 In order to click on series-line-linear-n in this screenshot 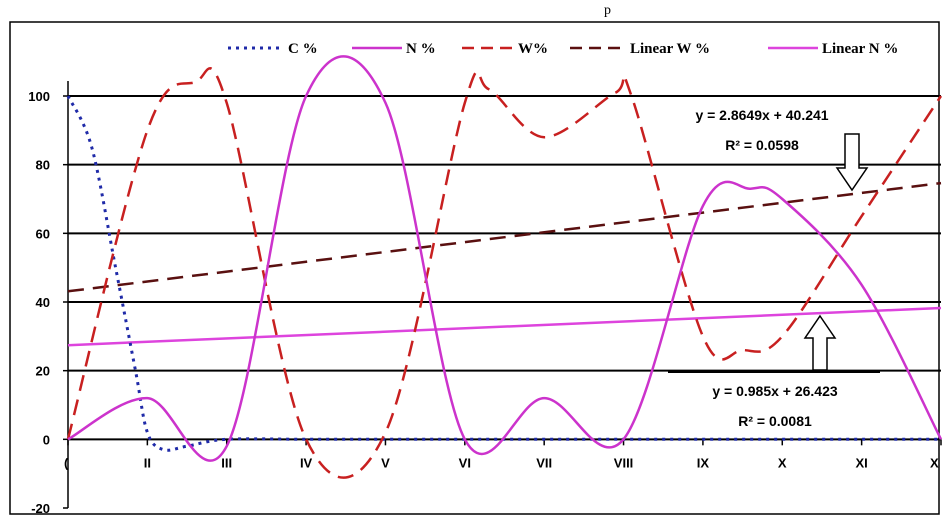, I will do `click(504, 326)`.